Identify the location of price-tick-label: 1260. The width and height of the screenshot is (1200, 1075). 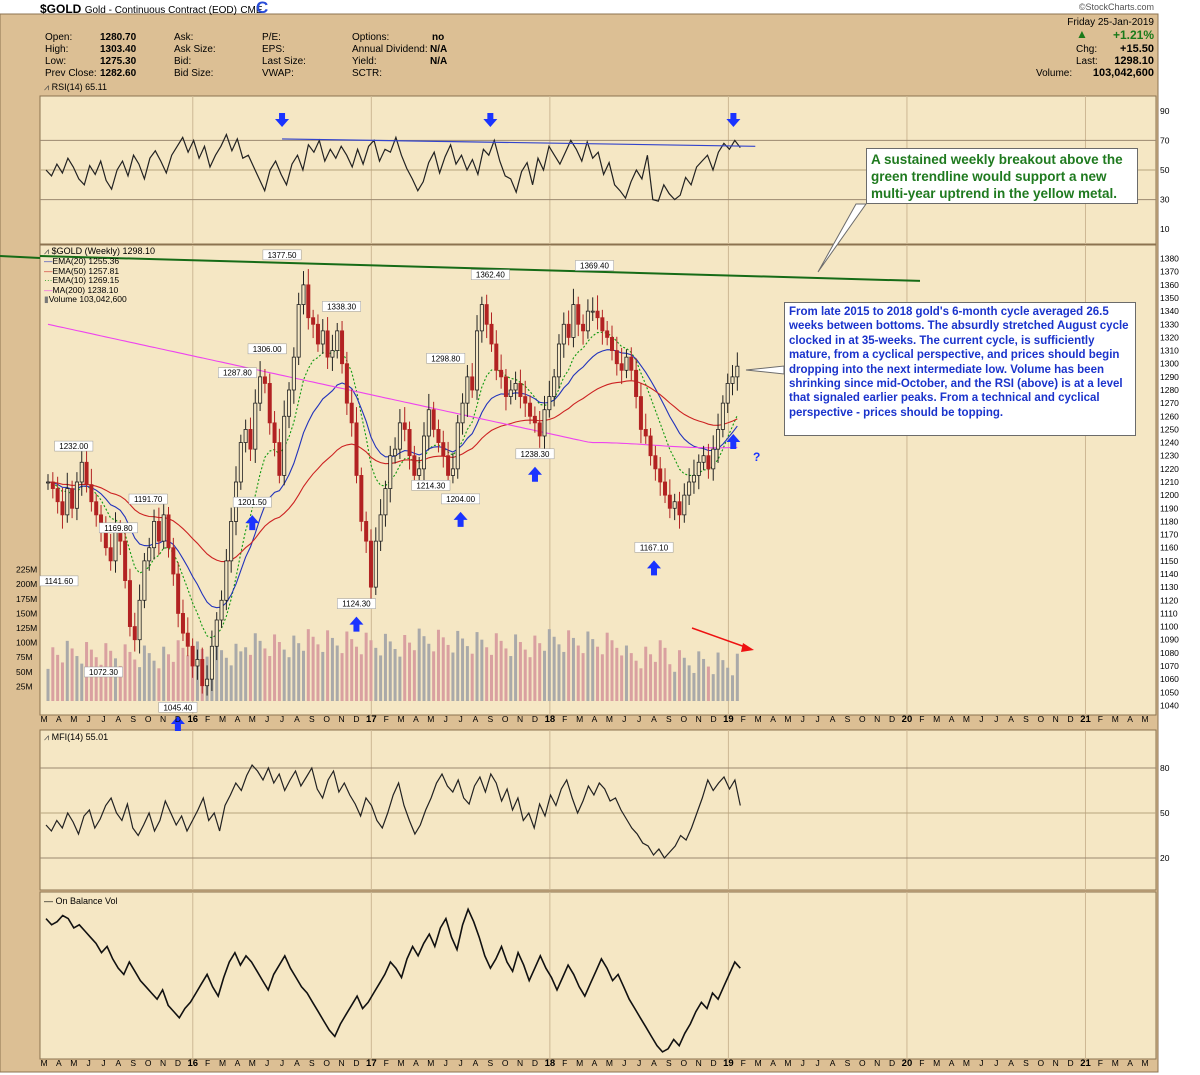
(1169, 416).